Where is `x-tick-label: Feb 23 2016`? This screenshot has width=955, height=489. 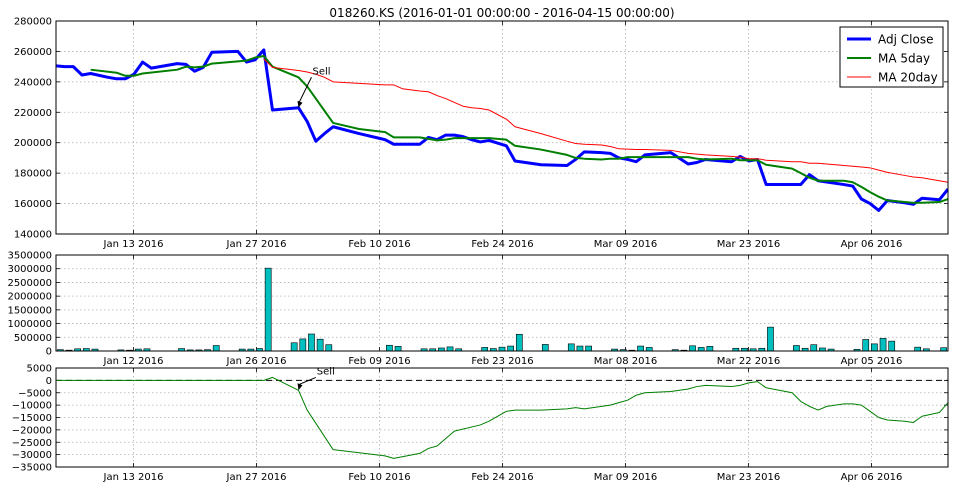 x-tick-label: Feb 23 2016 is located at coordinates (502, 361).